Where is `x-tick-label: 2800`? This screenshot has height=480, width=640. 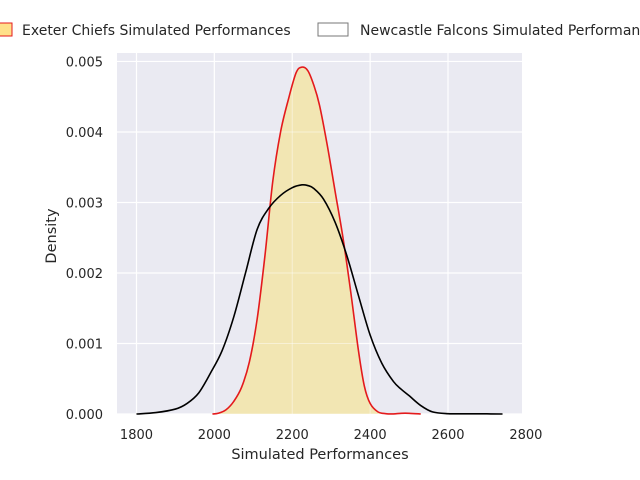 x-tick-label: 2800 is located at coordinates (525, 435).